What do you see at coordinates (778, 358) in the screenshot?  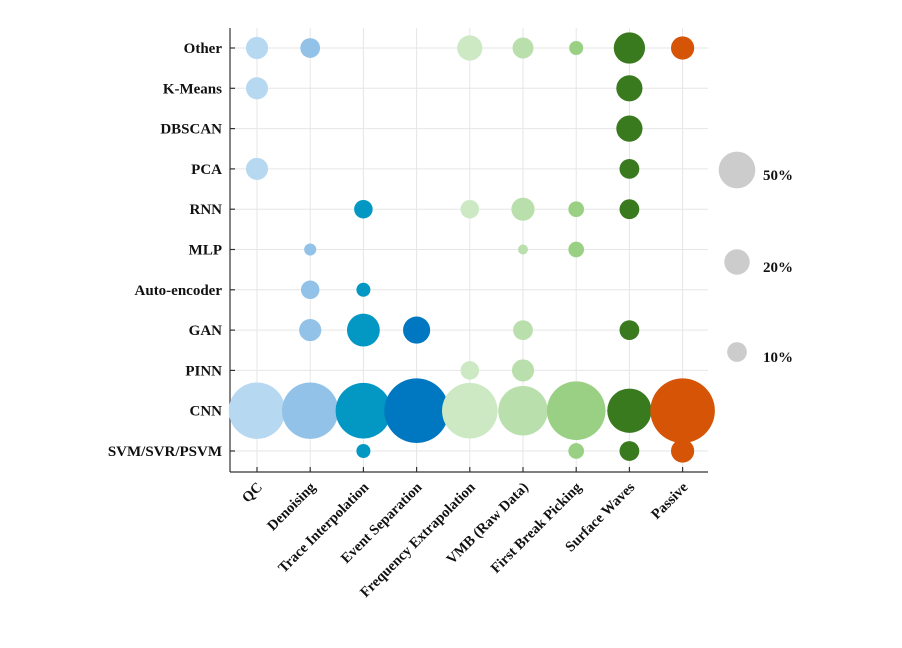 I see `legend-label: 10%` at bounding box center [778, 358].